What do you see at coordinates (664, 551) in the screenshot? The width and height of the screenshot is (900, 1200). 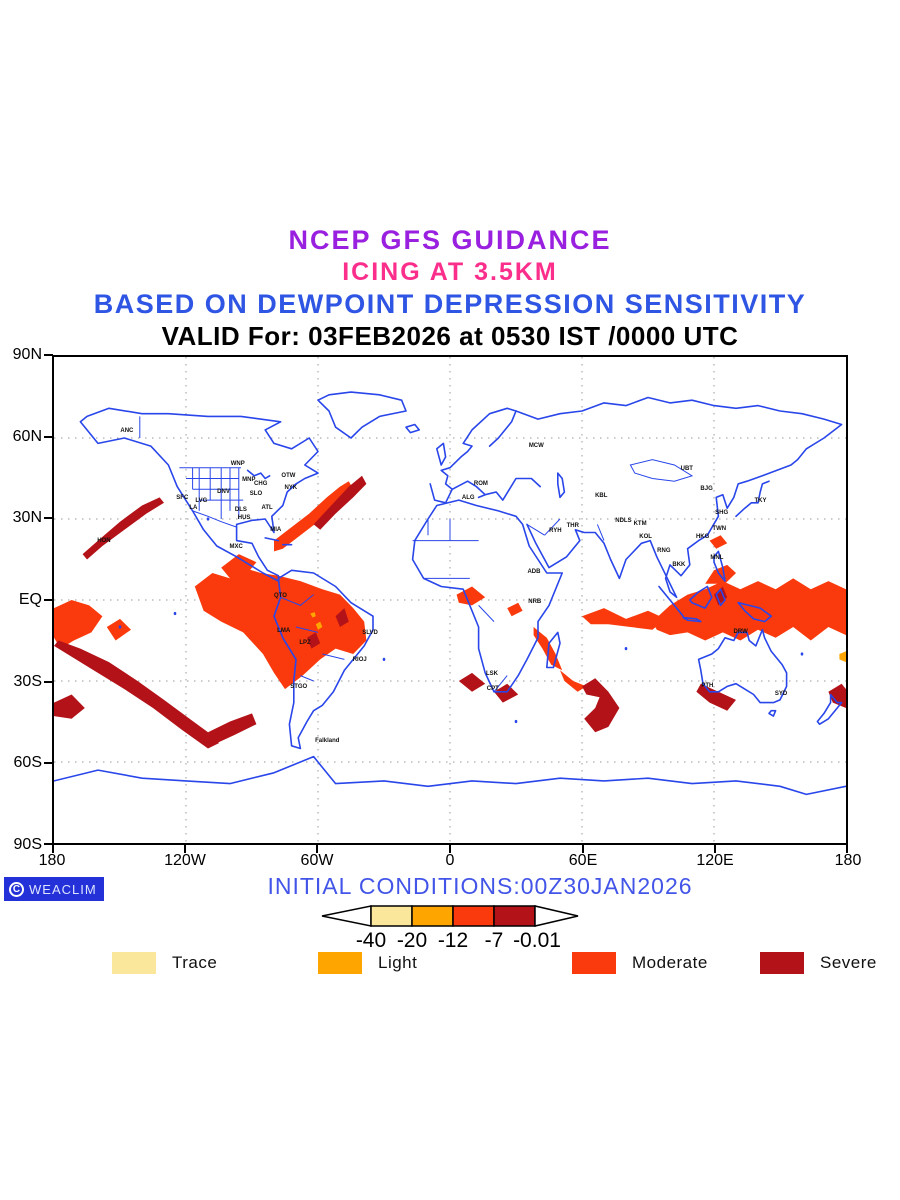 I see `station-label: RNG` at bounding box center [664, 551].